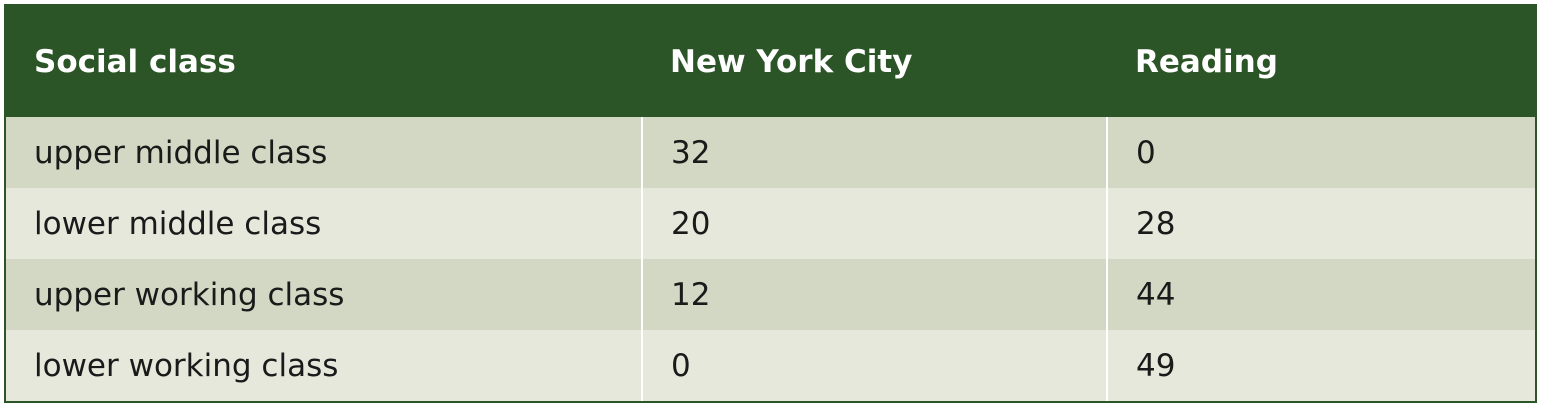  What do you see at coordinates (874, 365) in the screenshot?
I see `cell-new-york-city: 0` at bounding box center [874, 365].